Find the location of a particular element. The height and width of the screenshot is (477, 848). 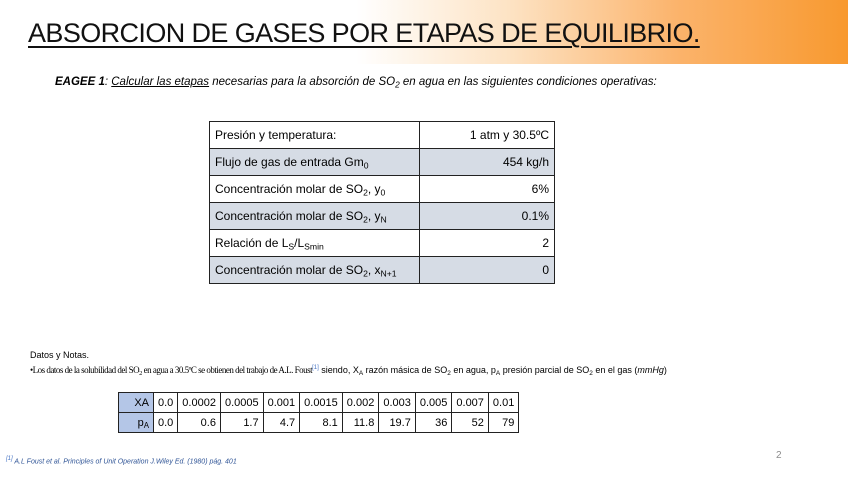

condition-value: 2 is located at coordinates (487, 243).